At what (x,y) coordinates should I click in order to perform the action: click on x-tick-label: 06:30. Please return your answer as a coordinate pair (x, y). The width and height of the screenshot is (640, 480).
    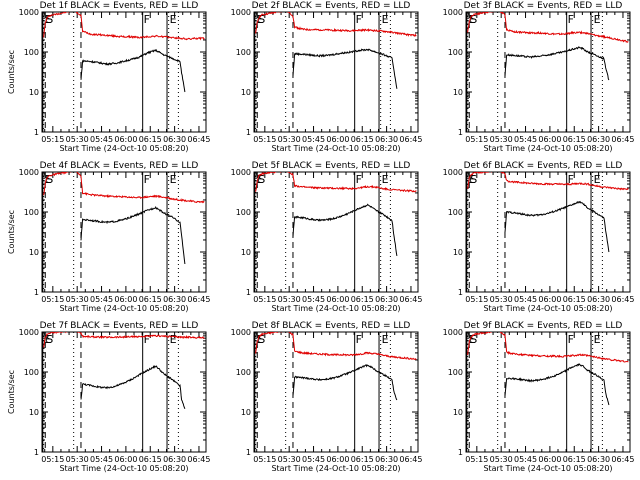
    Looking at the image, I should click on (174, 139).